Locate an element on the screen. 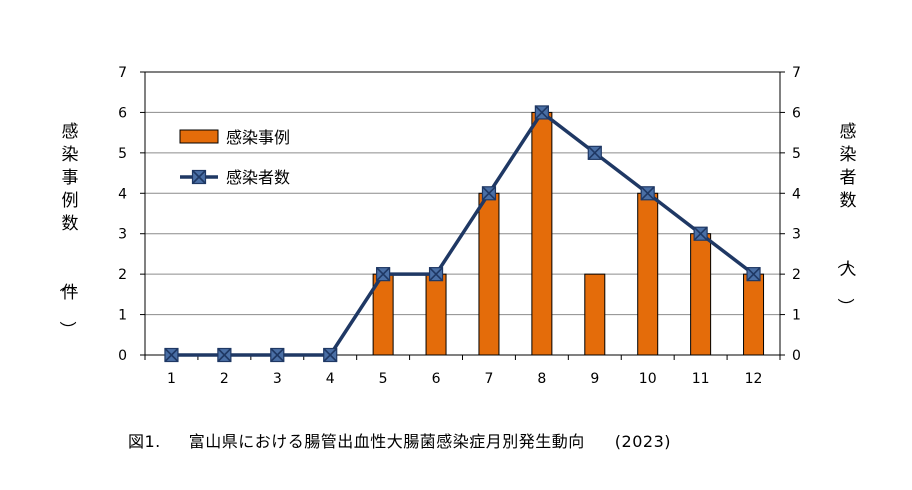 The image size is (912, 490). y-tick-label-left: 6 is located at coordinates (122, 113).